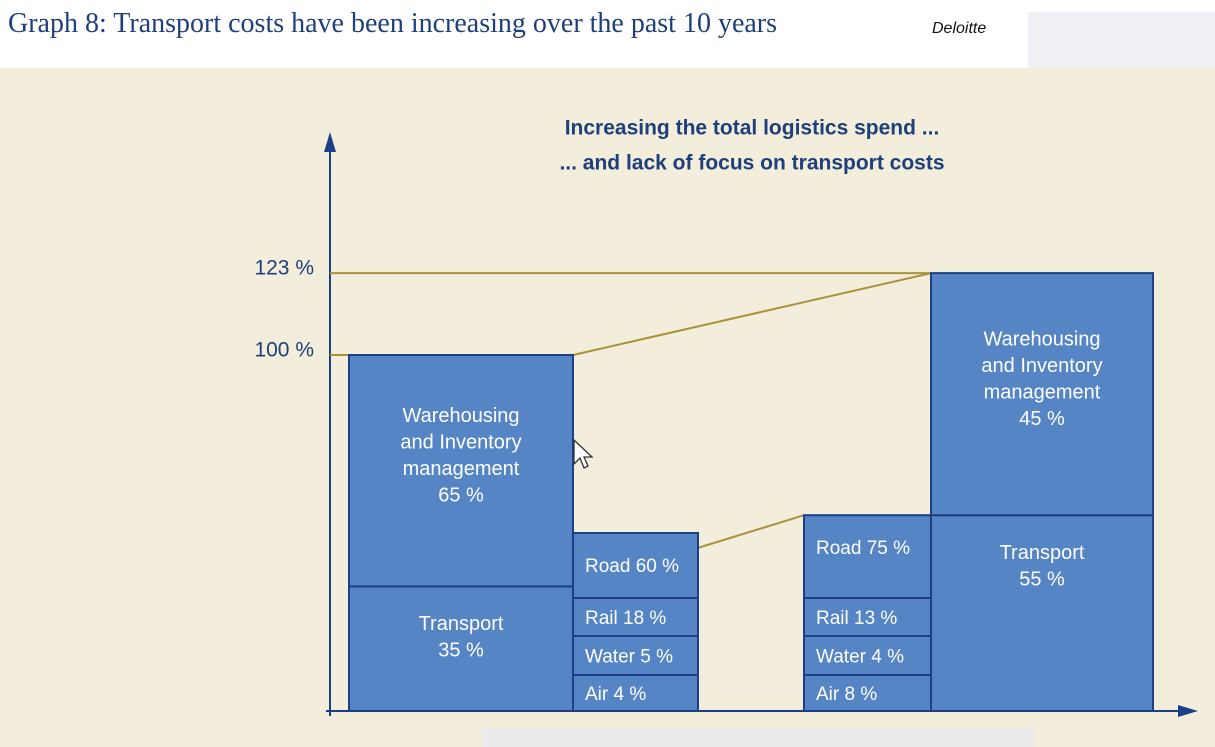  Describe the element at coordinates (959, 28) in the screenshot. I see `brand-label: Deloitte` at that location.